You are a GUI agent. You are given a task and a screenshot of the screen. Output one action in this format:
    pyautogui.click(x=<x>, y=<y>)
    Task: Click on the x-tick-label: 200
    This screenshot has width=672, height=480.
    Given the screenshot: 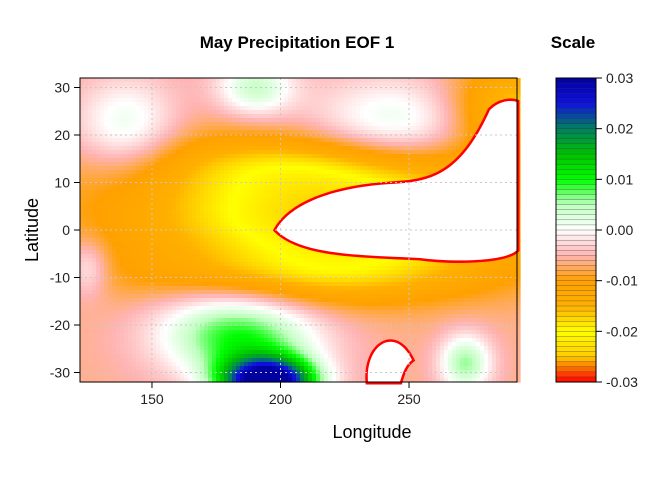 What is the action you would take?
    pyautogui.click(x=281, y=399)
    